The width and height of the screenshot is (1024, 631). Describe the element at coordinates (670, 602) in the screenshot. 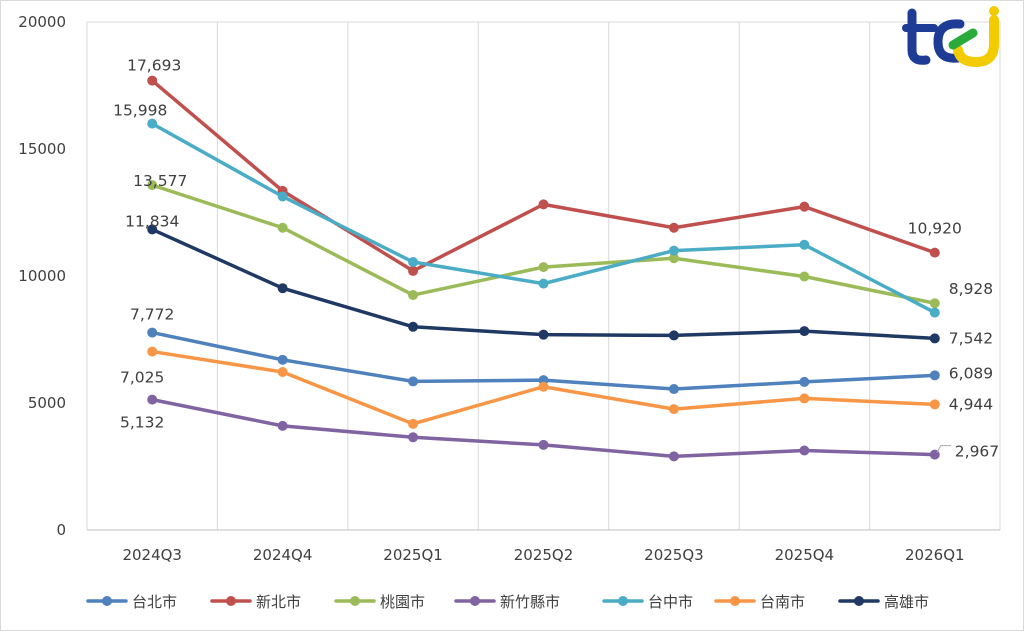

I see `legend-label: 台中市` at that location.